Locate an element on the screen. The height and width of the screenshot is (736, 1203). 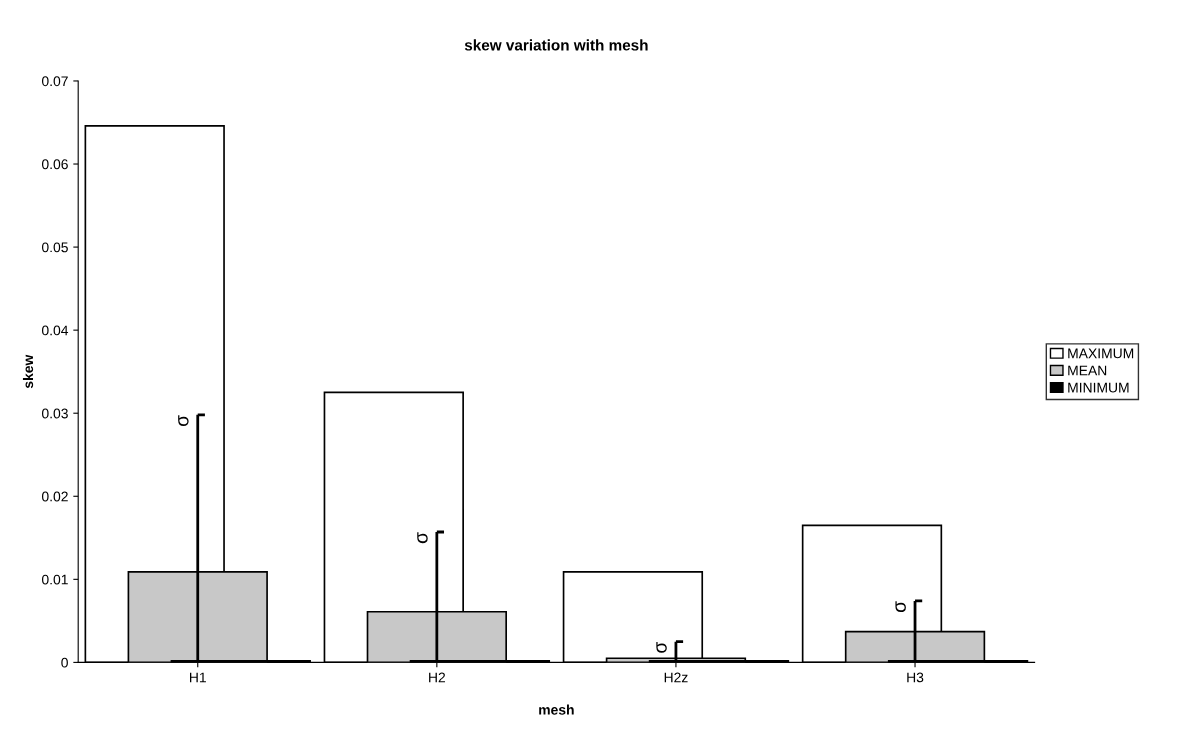
chart-title: skew variation with mesh is located at coordinates (556, 45).